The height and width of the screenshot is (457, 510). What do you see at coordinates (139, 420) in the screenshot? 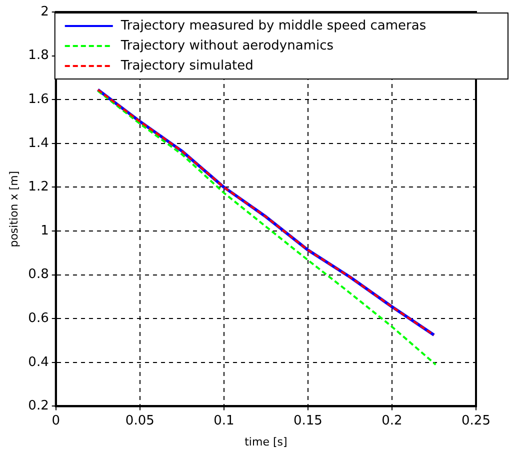
I see `x-tick-label: 0.05` at bounding box center [139, 420].